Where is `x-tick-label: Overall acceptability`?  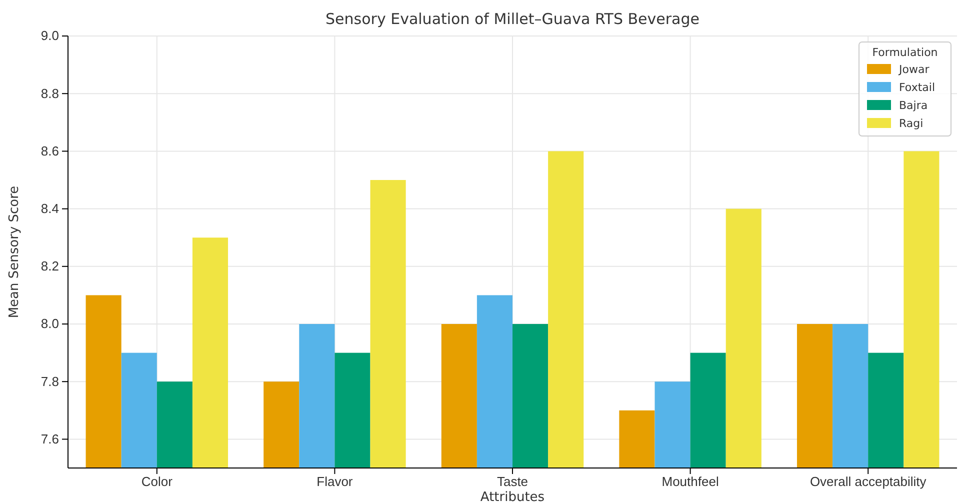 x-tick-label: Overall acceptability is located at coordinates (868, 482).